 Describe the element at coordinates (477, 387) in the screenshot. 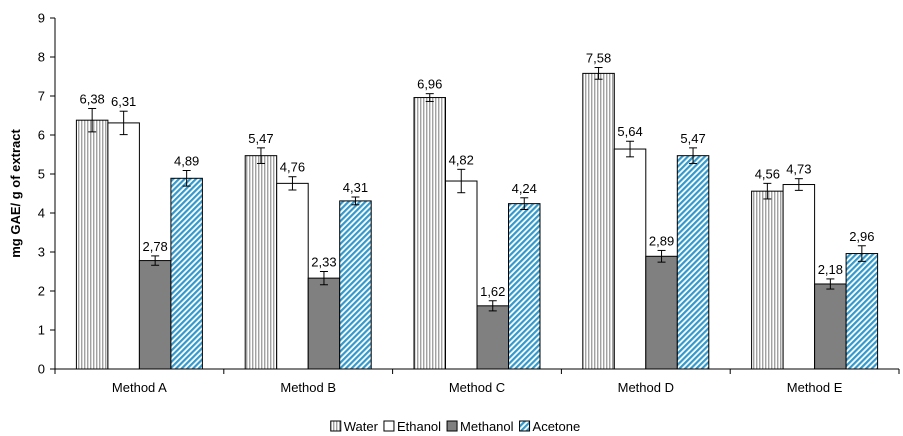

I see `category-label: Method C` at that location.